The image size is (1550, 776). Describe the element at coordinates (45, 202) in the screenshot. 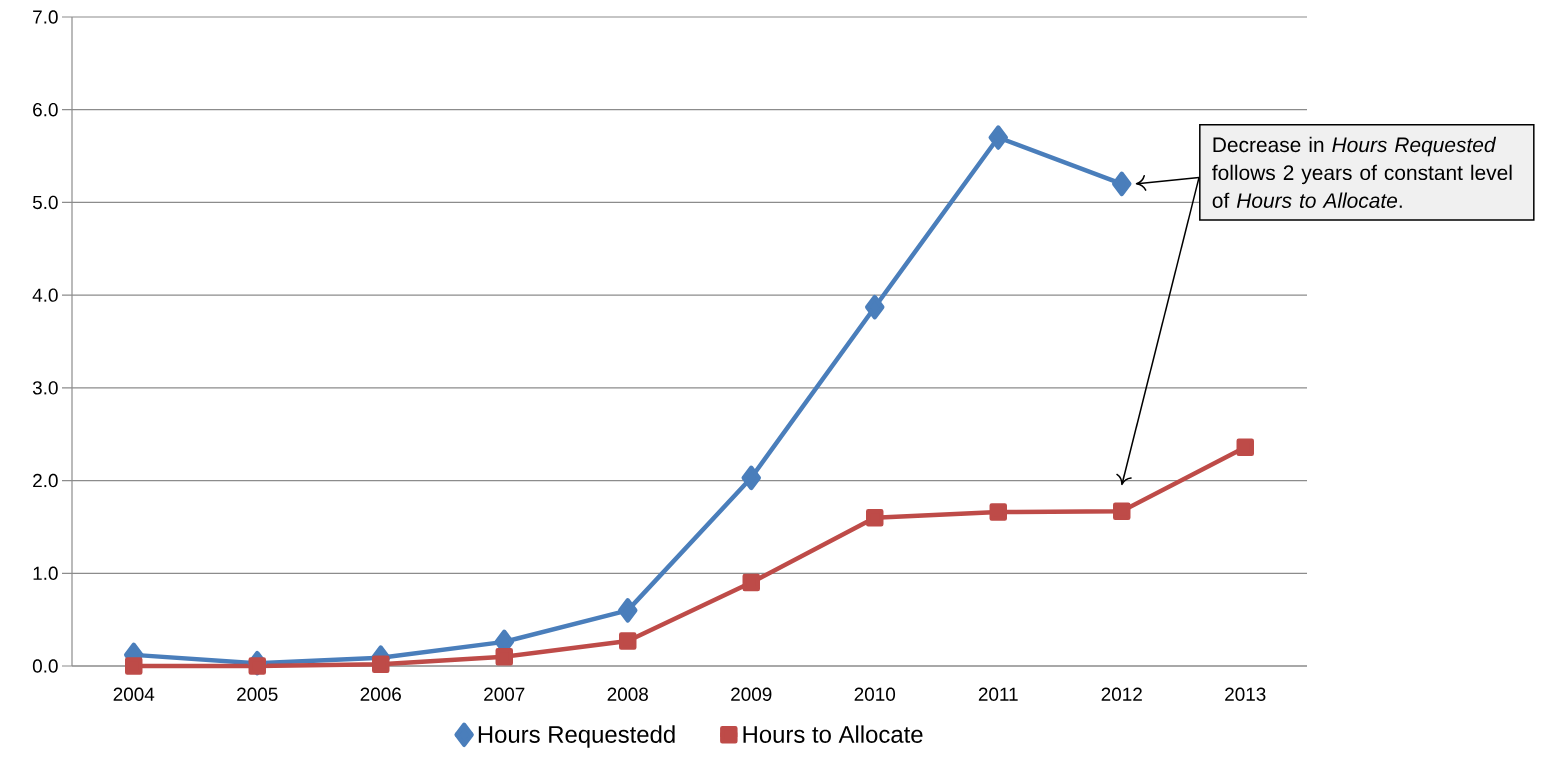

I see `y-tick-label: 5.0` at that location.